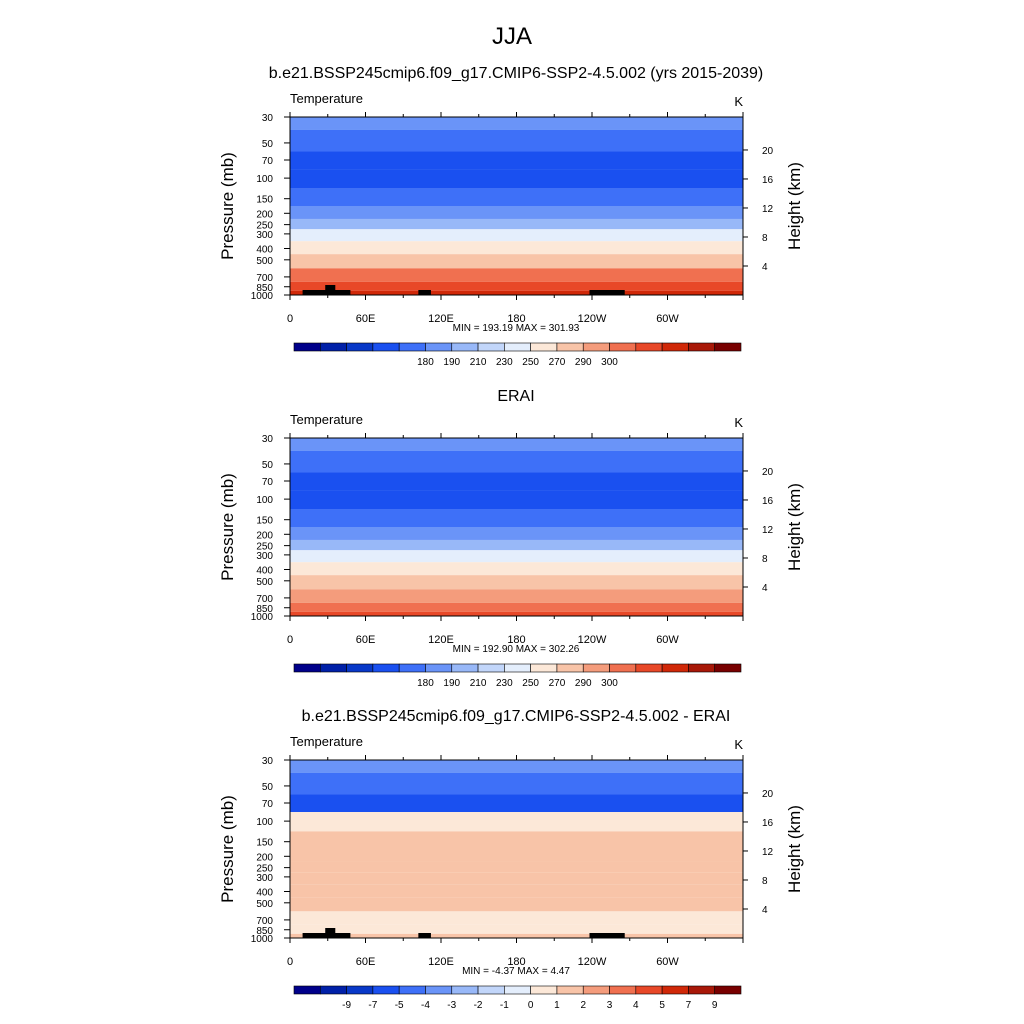 This screenshot has width=1024, height=1024. I want to click on y-tick-label: 50, so click(268, 465).